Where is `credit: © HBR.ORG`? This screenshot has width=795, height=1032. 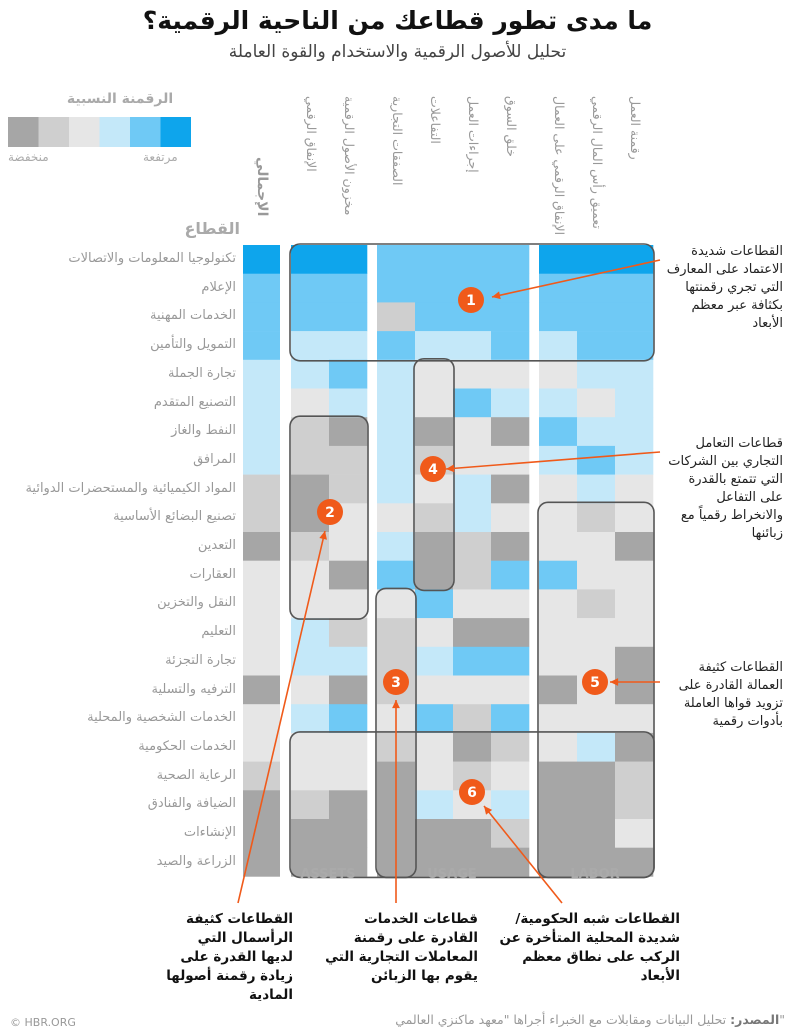 credit: © HBR.ORG is located at coordinates (43, 1022).